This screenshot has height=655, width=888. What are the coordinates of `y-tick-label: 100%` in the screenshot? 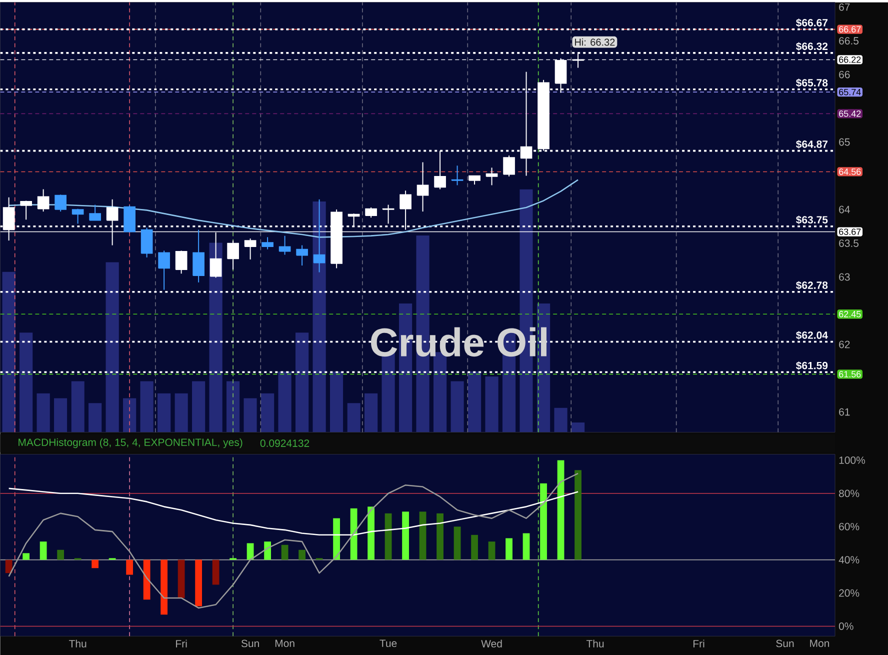 It's located at (852, 460).